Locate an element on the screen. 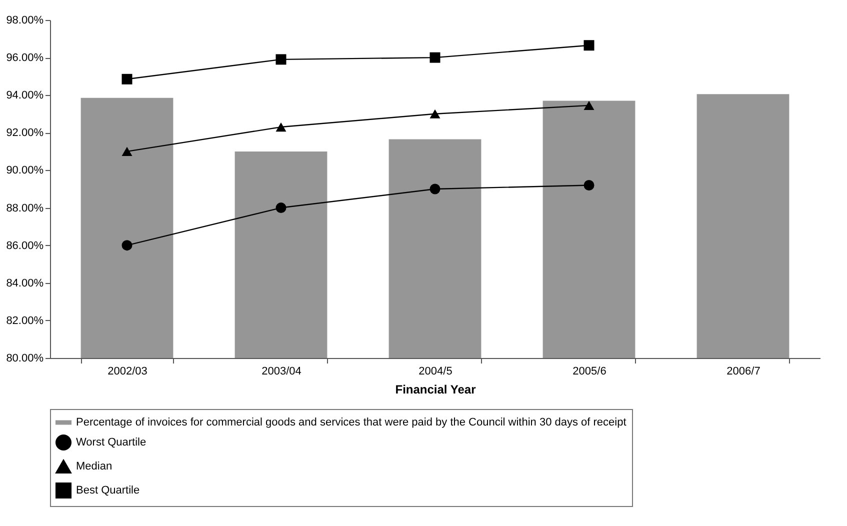 Image resolution: width=847 pixels, height=526 pixels. legend-label: Worst Quartile is located at coordinates (111, 442).